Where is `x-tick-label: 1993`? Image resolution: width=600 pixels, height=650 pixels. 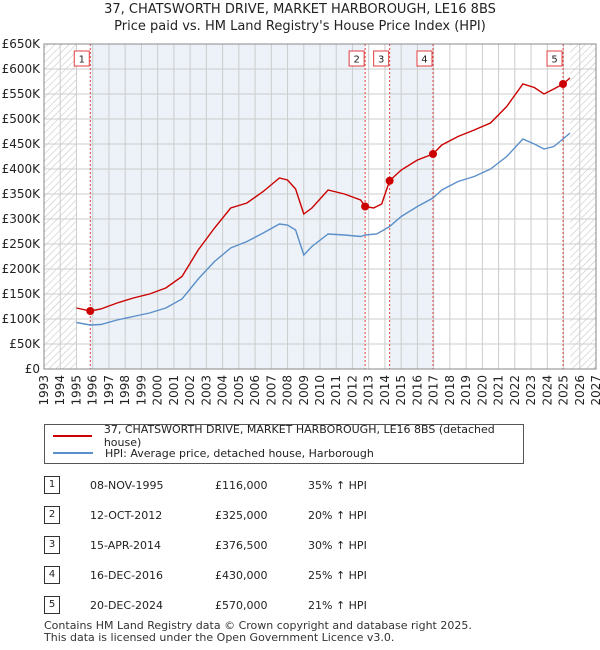
x-tick-label: 1993 is located at coordinates (44, 390).